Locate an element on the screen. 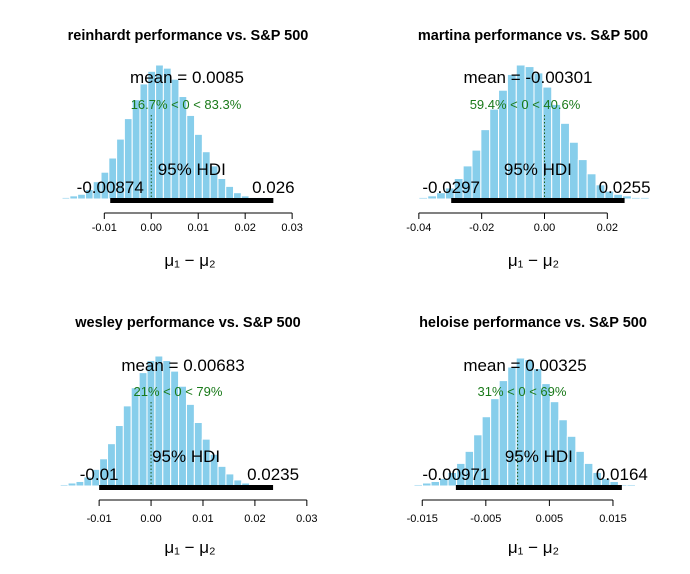 This screenshot has width=690, height=574. comparison-label: 31% < 0 < 69% is located at coordinates (522, 391).